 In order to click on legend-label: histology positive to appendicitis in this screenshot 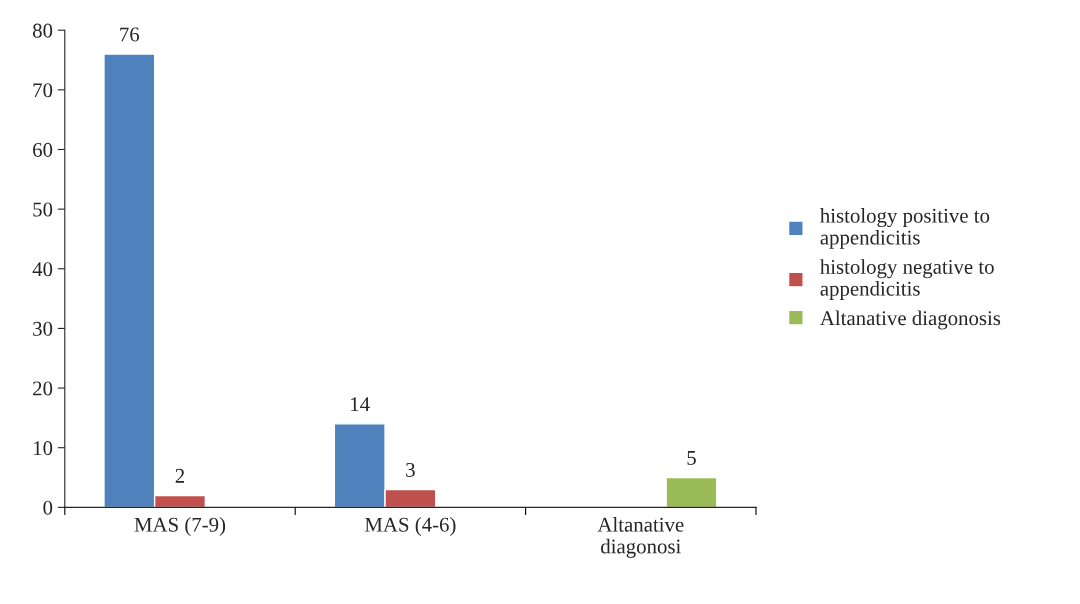, I will do `click(905, 228)`.